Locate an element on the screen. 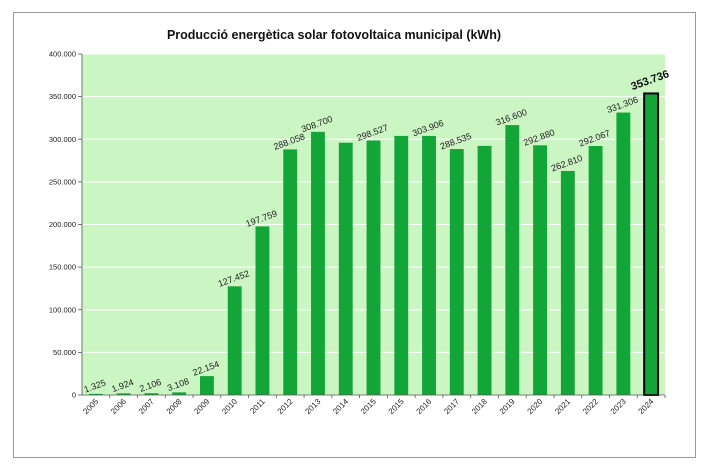 The image size is (709, 472). x-tick-label: 2008 is located at coordinates (174, 406).